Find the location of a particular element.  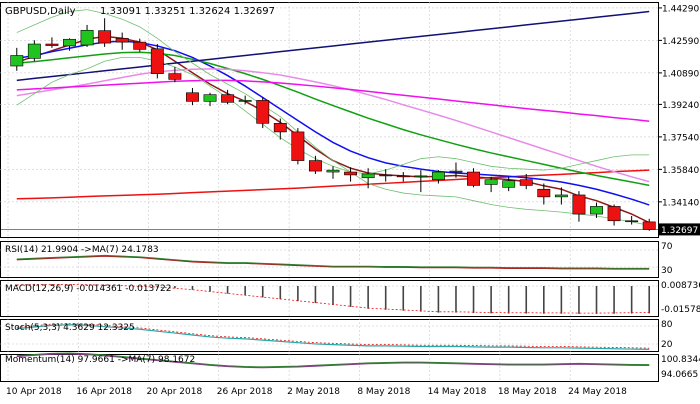

stoch-main-line is located at coordinates (333, 337).